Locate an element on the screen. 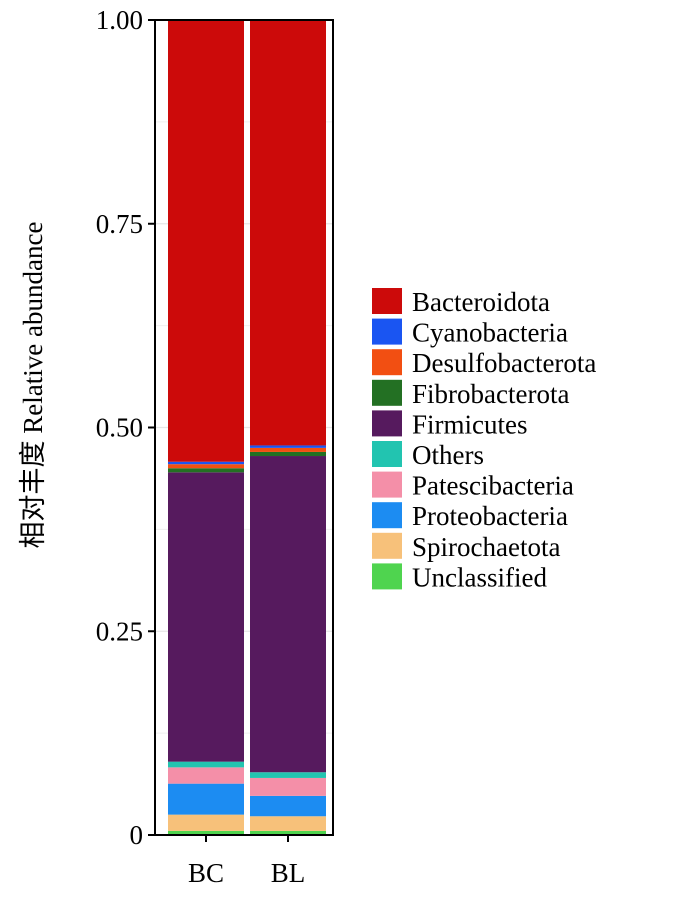 The height and width of the screenshot is (898, 700). y-tick-label: 0.75 is located at coordinates (119, 224).